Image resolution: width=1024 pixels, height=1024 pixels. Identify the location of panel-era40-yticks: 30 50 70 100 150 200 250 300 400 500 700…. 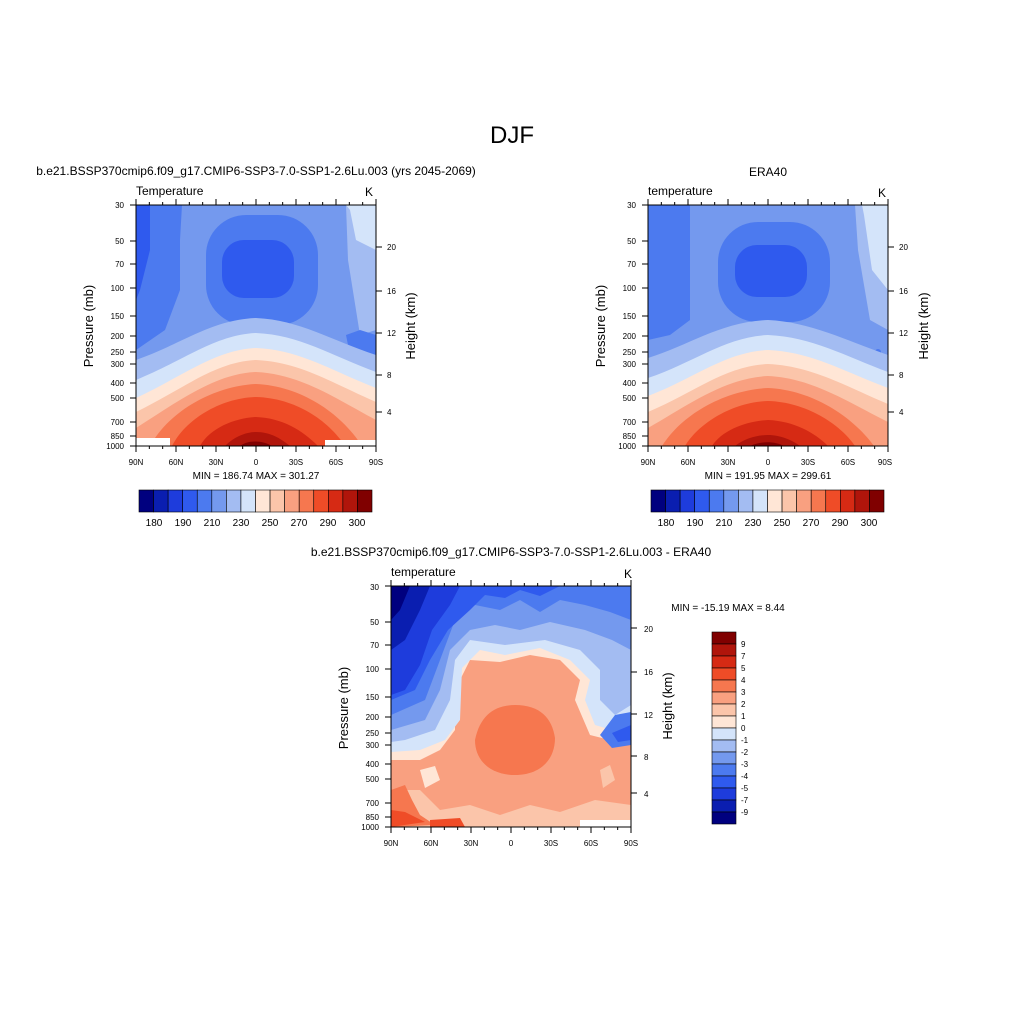
(627, 326).